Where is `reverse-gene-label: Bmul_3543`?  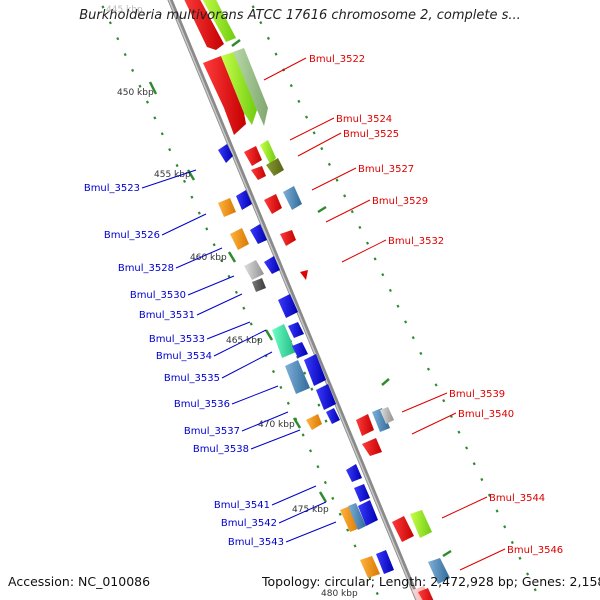
reverse-gene-label: Bmul_3543 is located at coordinates (256, 542).